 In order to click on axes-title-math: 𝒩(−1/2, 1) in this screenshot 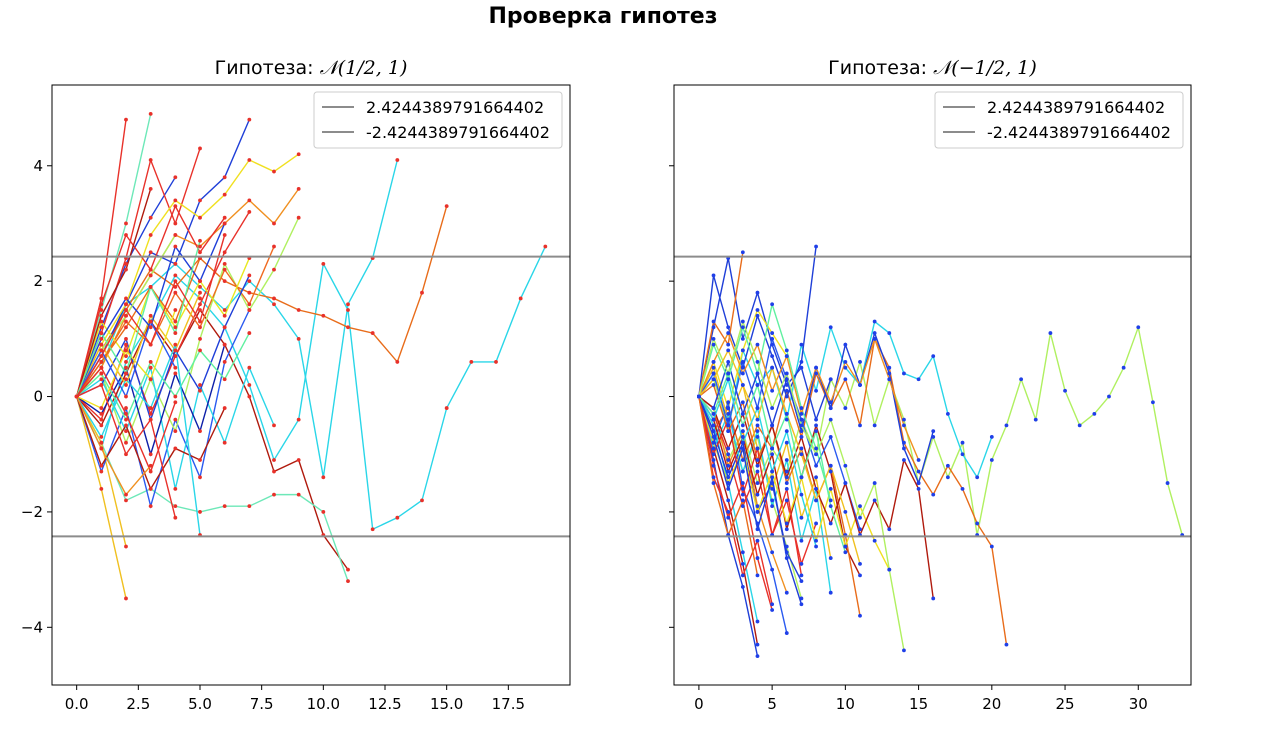, I will do `click(985, 68)`.